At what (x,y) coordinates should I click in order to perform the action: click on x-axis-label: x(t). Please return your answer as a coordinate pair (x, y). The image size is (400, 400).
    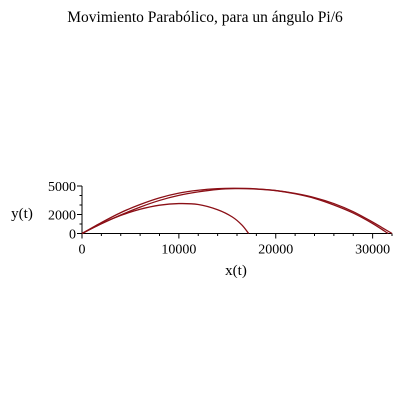
    Looking at the image, I should click on (236, 271).